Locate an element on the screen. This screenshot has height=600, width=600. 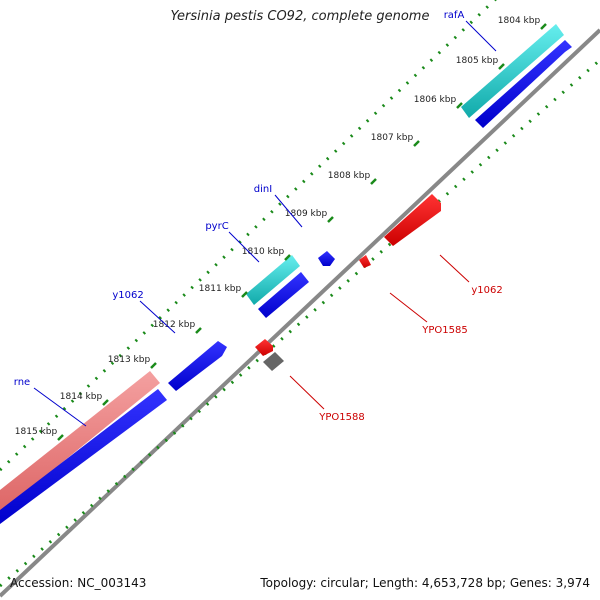
feature-bar-y1062-reverse is located at coordinates (412, 220).